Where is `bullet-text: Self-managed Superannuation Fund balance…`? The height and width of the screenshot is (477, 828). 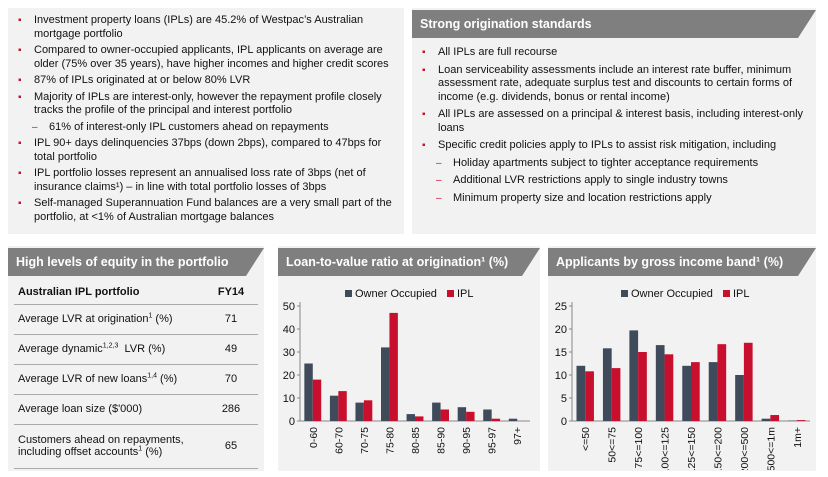
bullet-text: Self-managed Superannuation Fund balance… is located at coordinates (213, 210).